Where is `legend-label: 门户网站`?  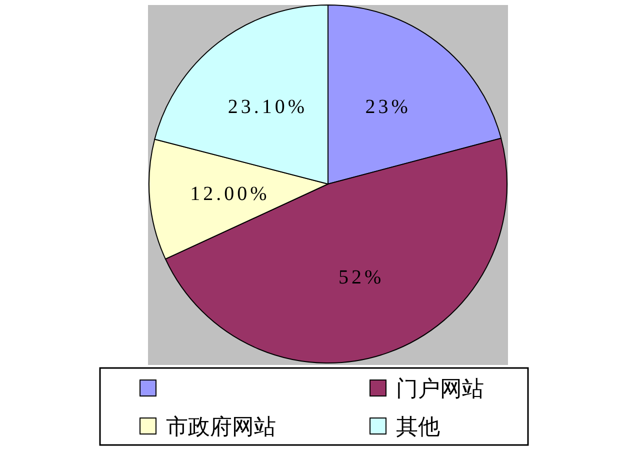
legend-label: 门户网站 is located at coordinates (440, 389).